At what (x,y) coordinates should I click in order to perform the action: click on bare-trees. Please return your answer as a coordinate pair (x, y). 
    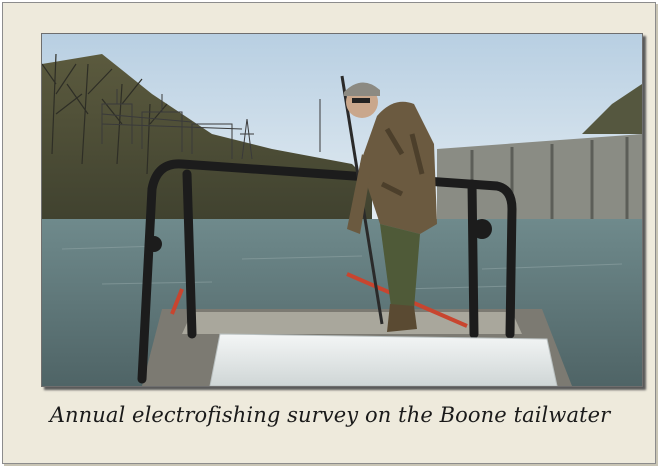
    Looking at the image, I should click on (105, 114).